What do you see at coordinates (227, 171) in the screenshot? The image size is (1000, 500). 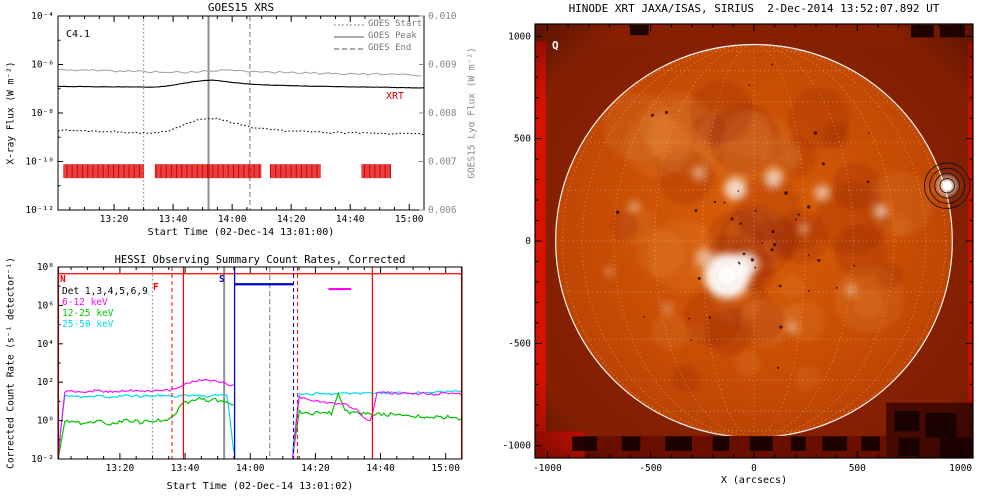 I see `xrt-exposure-ticks` at bounding box center [227, 171].